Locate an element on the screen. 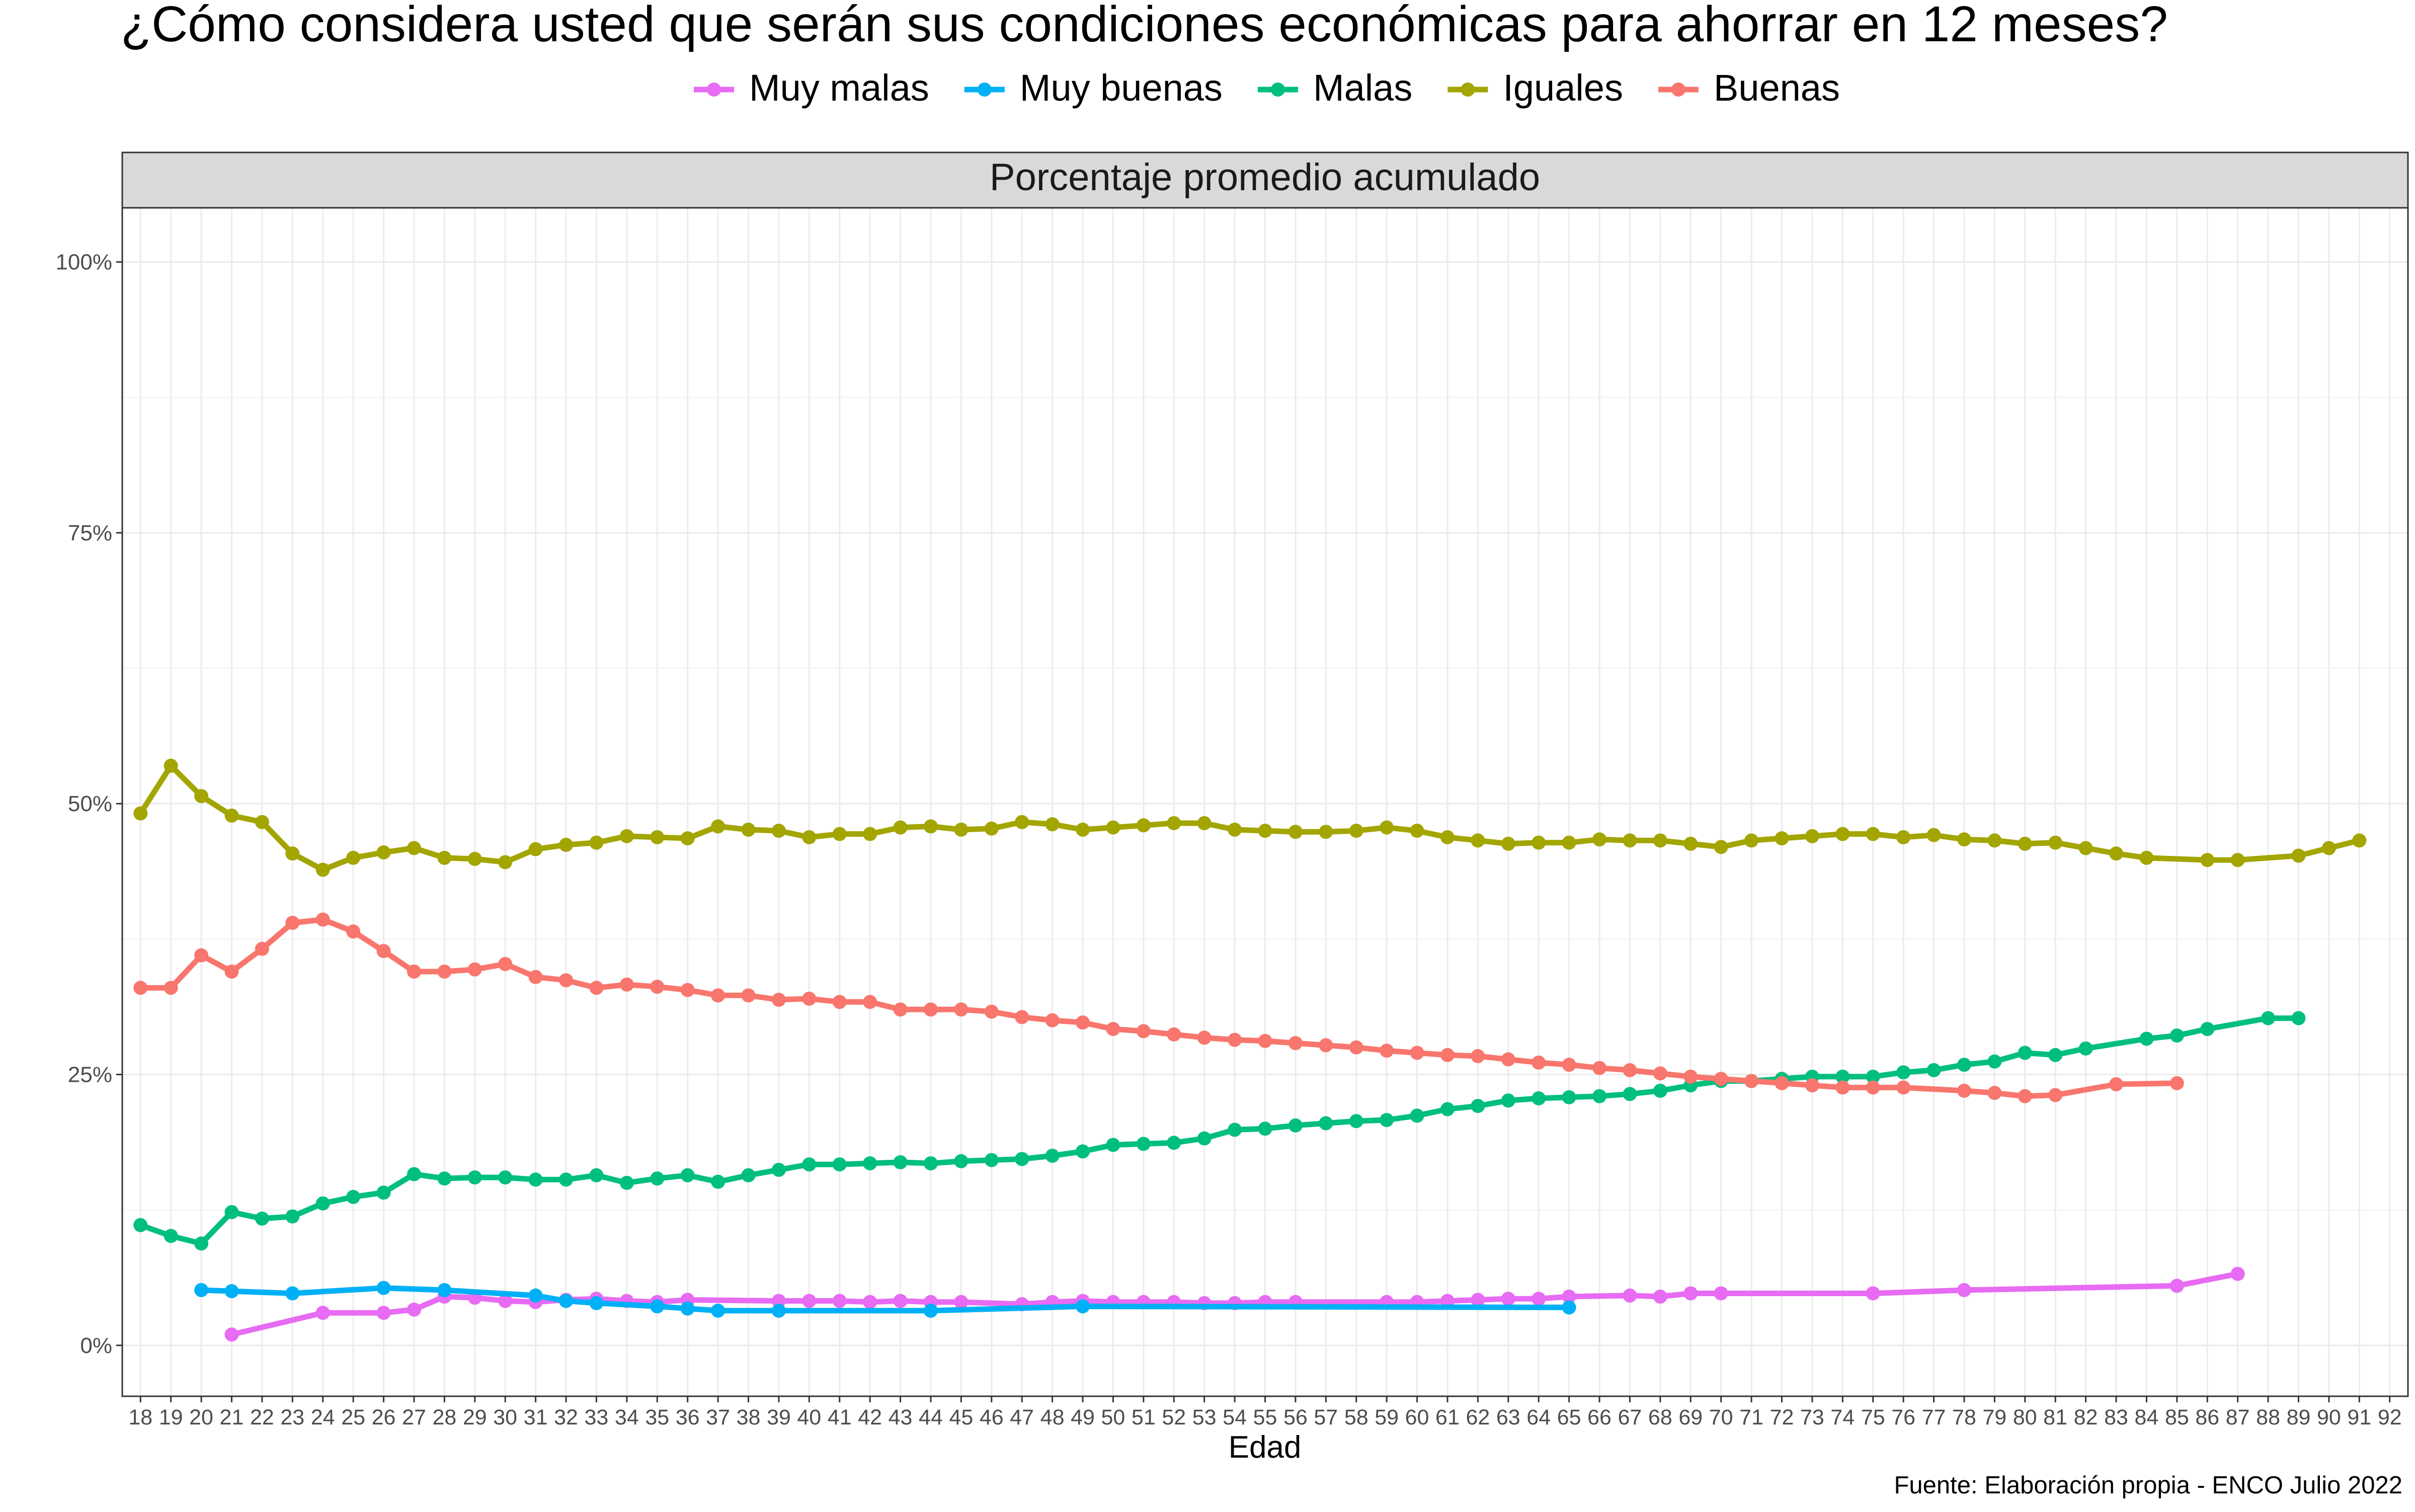 This screenshot has height=1512, width=2415. x-tick-label: 39 is located at coordinates (779, 1417).